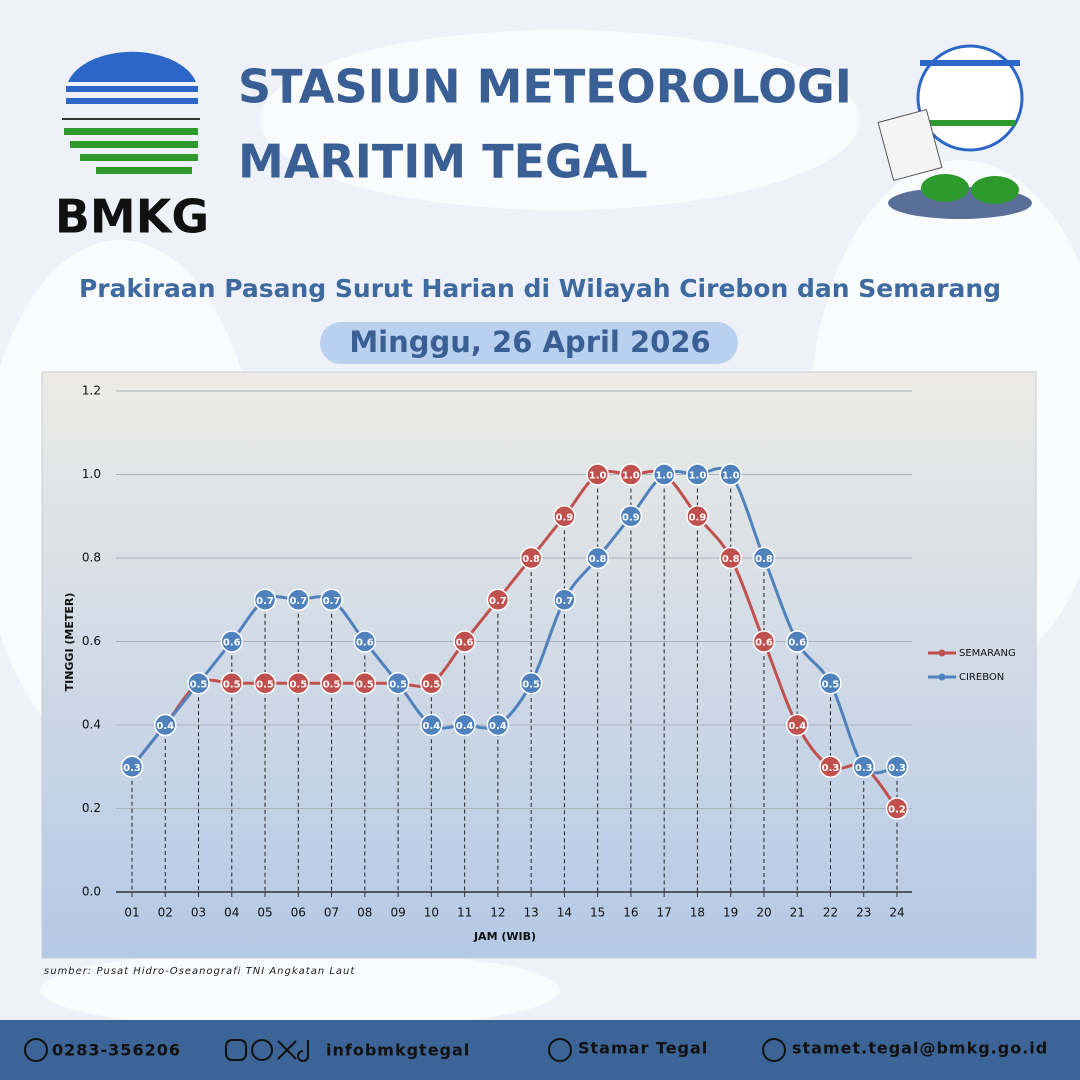 The image size is (1080, 1080). I want to click on y-tick-label: 0.8, so click(91, 558).